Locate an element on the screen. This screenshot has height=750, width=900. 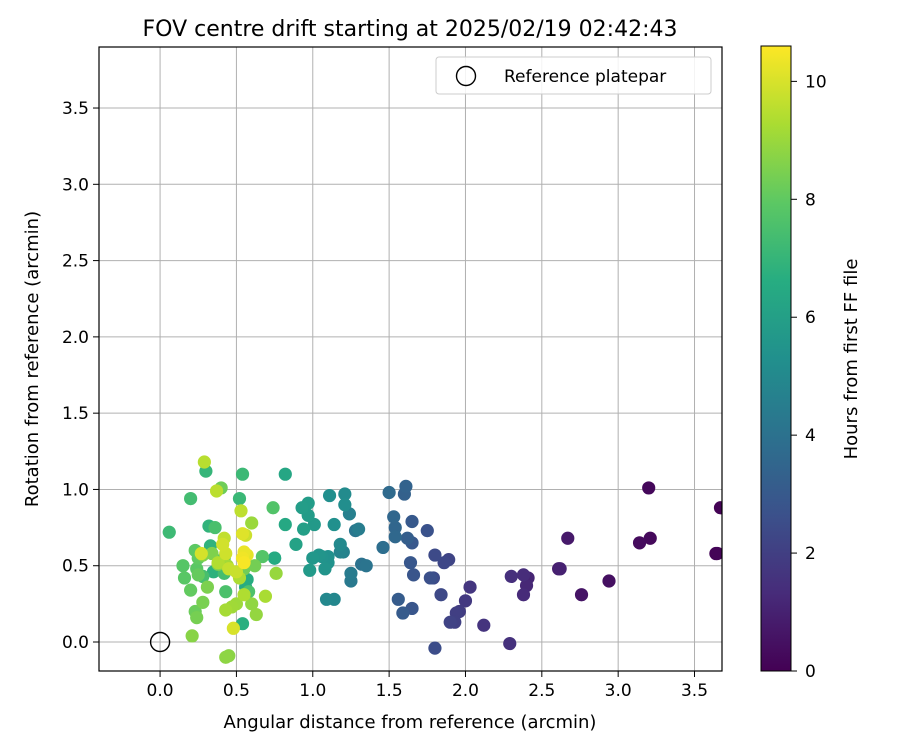
colorbar: 0 2 4 6 8 10 Hours from first FF file is located at coordinates (811, 363).